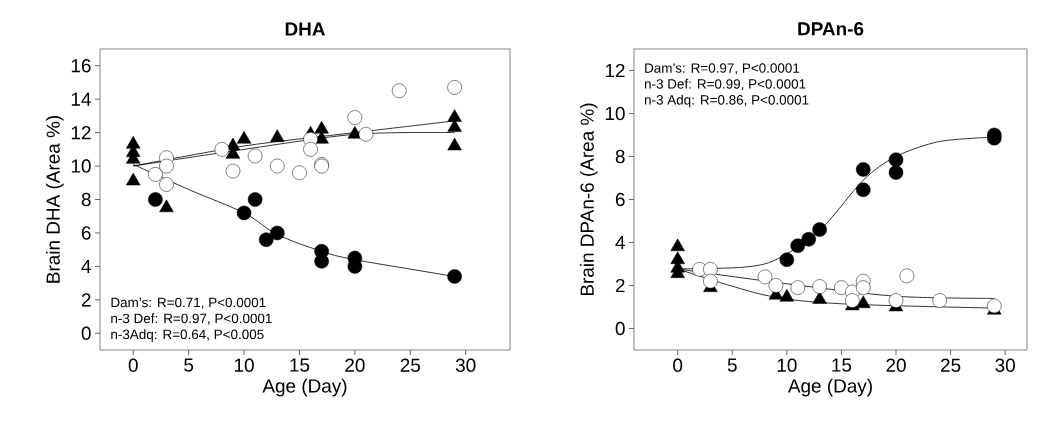  Describe the element at coordinates (81, 99) in the screenshot. I see `y-tick-label: 14` at that location.